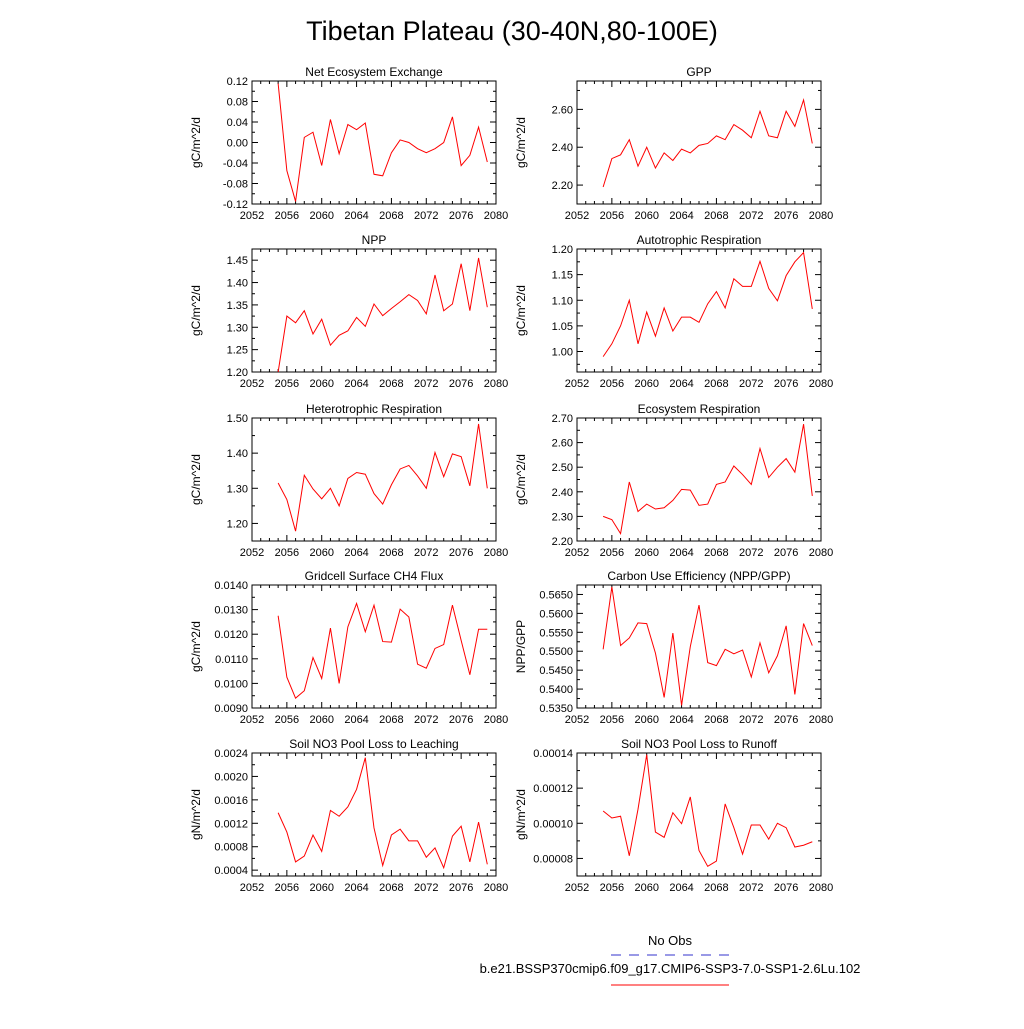  What do you see at coordinates (562, 542) in the screenshot?
I see `y-tick-label: 2.20` at bounding box center [562, 542].